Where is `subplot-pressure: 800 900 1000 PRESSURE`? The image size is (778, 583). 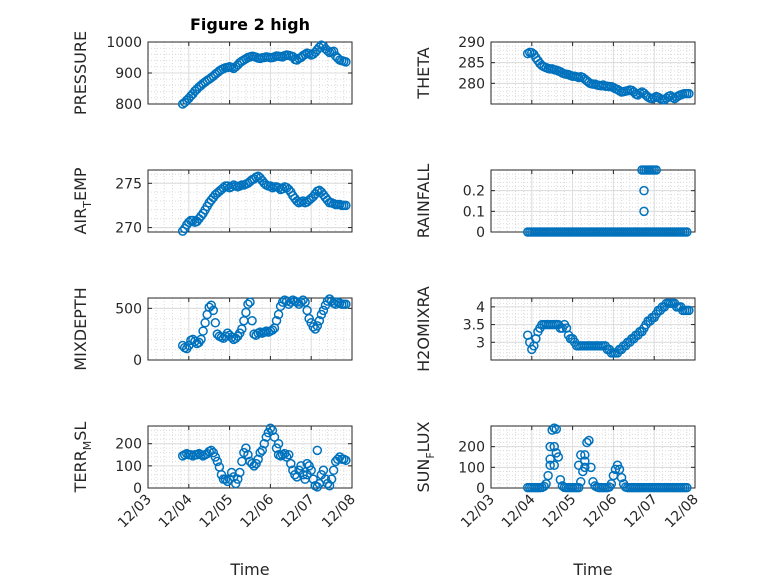 subplot-pressure: 800 900 1000 PRESSURE is located at coordinates (212, 73).